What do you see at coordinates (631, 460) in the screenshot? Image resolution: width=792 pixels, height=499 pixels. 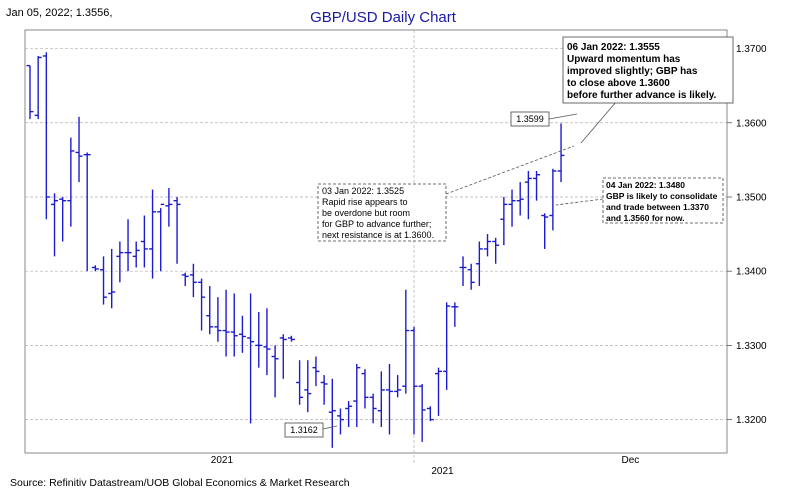 I see `x-label-dec: Dec` at bounding box center [631, 460].